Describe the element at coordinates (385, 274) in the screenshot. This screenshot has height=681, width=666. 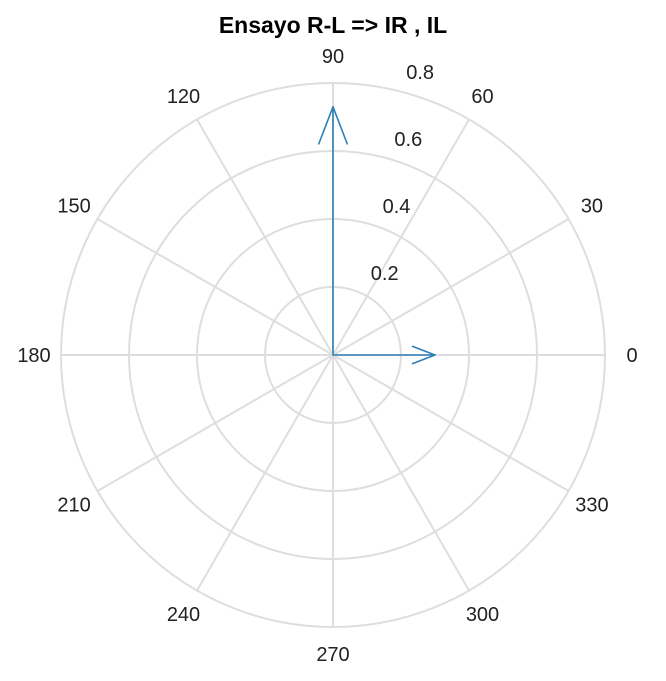
I see `radial-tick-label-0: 0.2` at that location.